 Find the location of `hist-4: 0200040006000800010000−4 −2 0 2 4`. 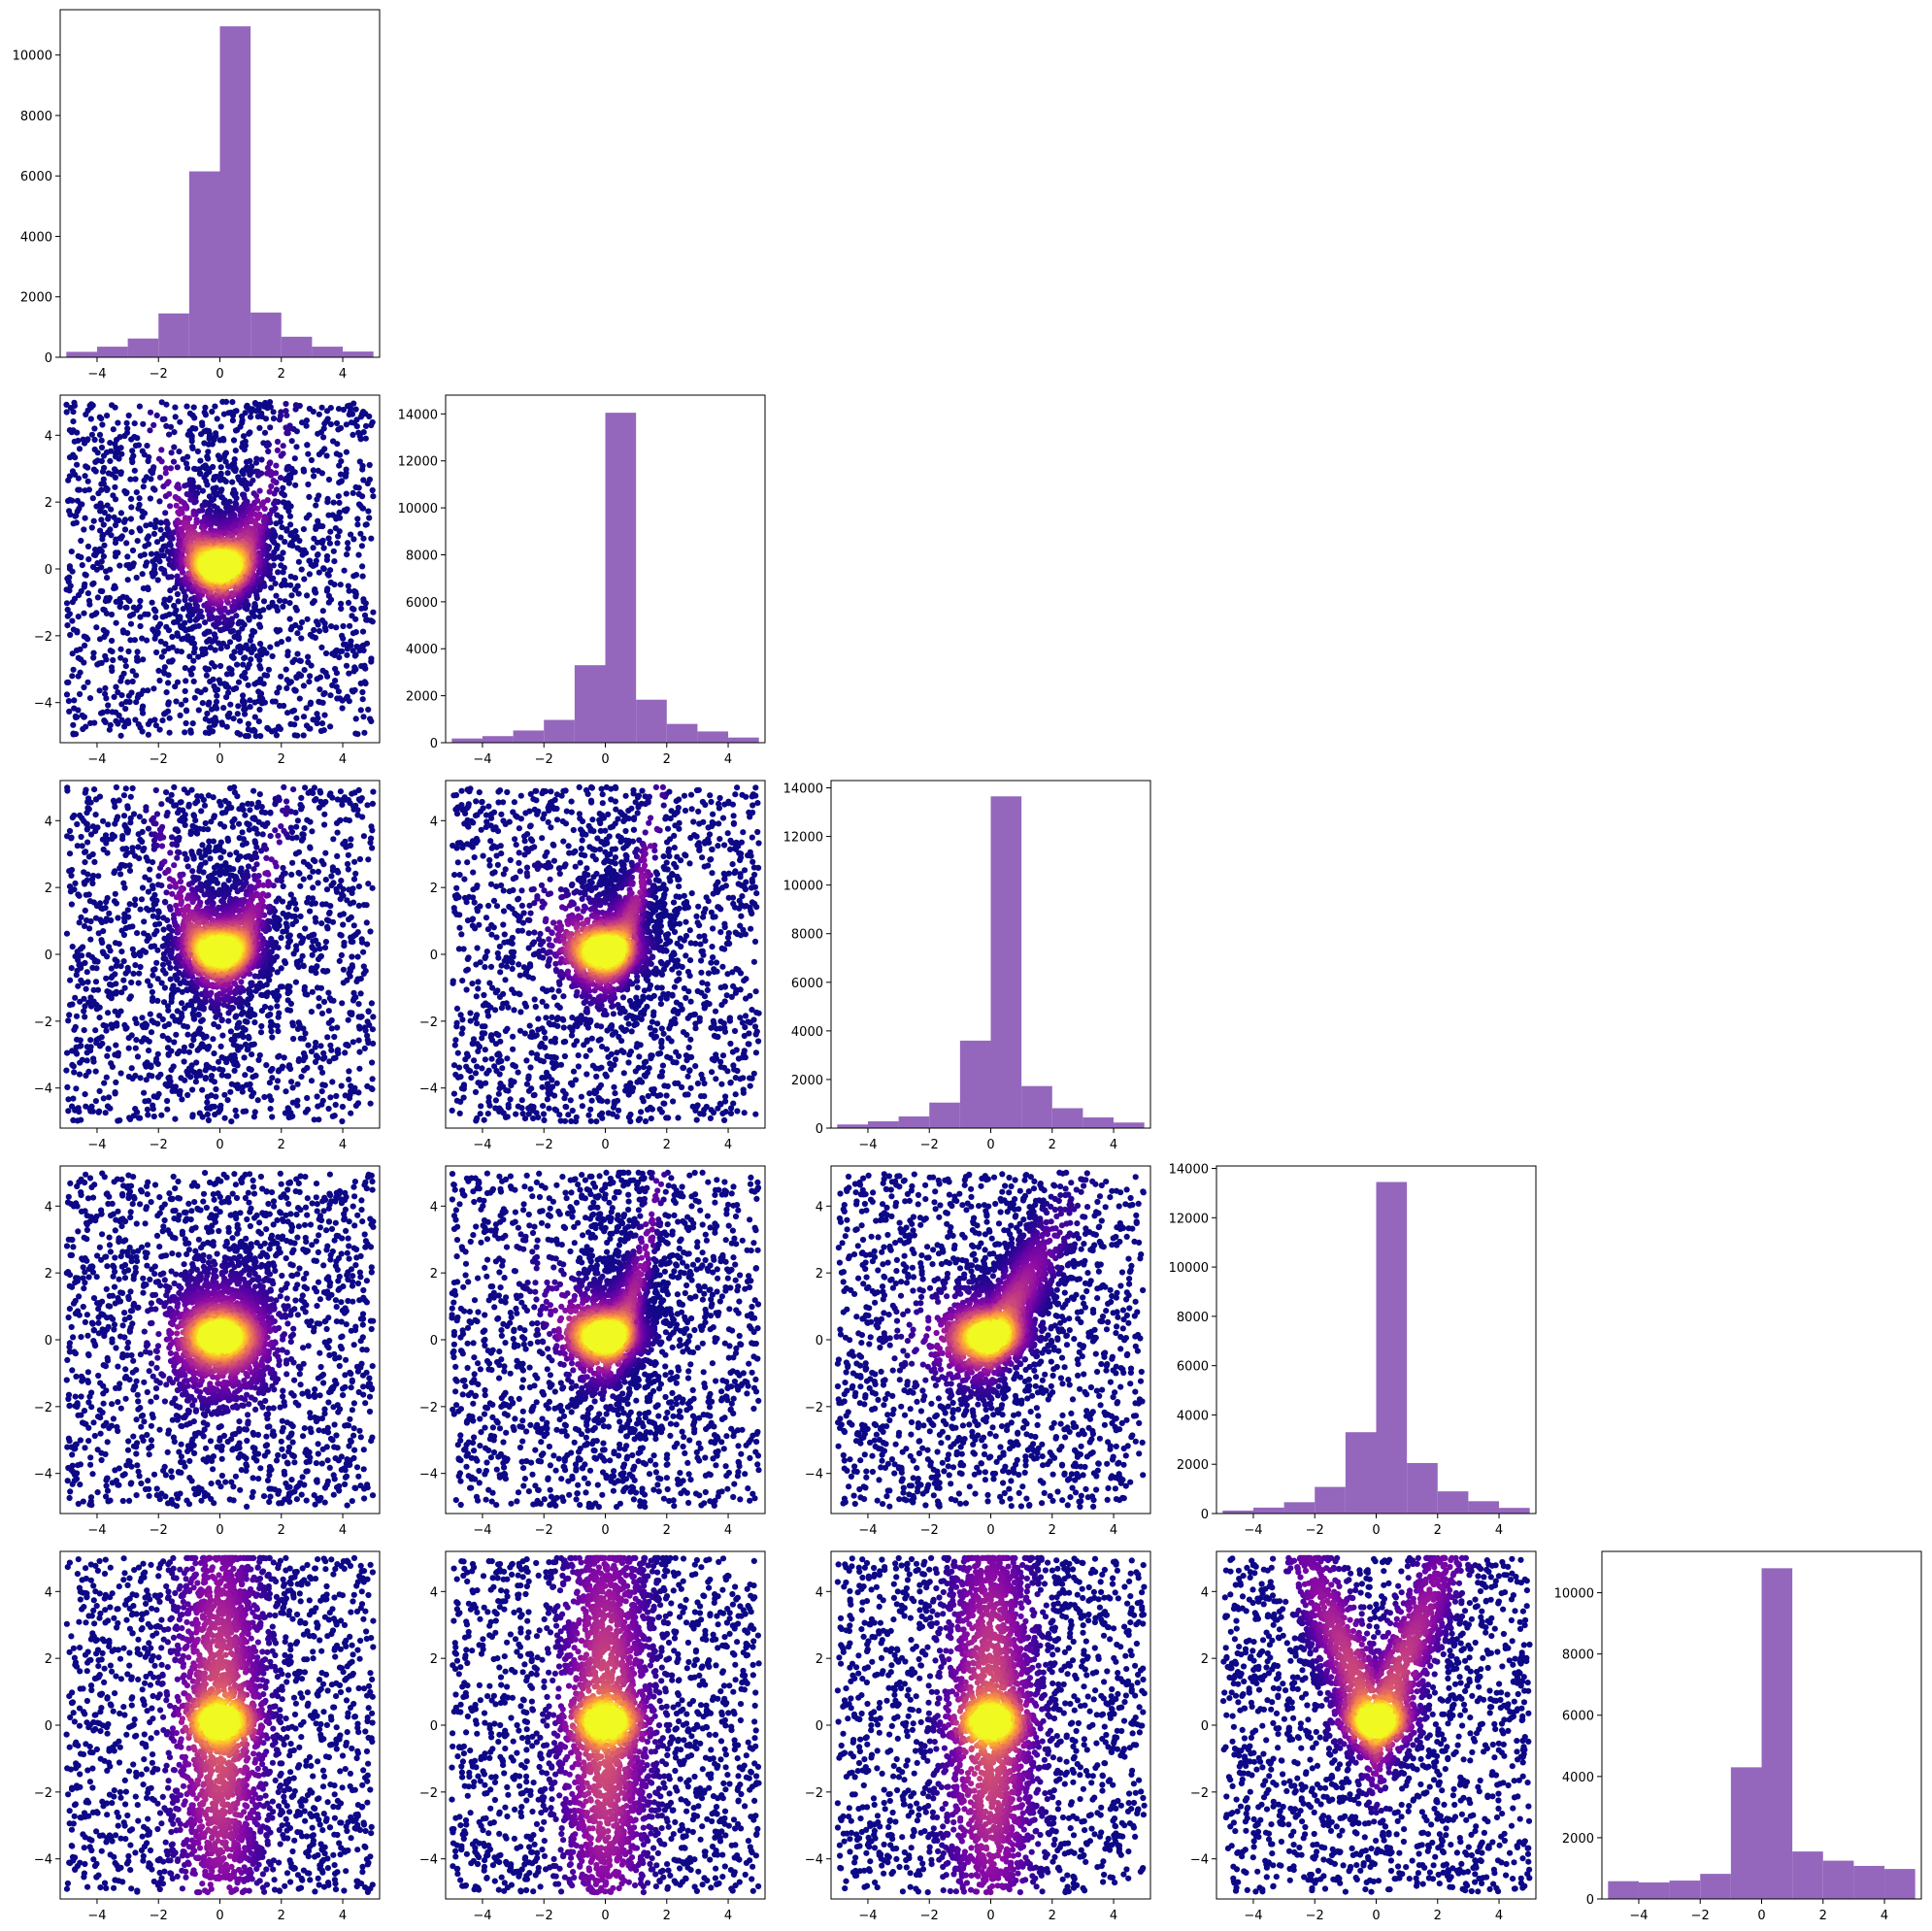

hist-4: 0200040006000800010000−4 −2 0 2 4 is located at coordinates (1737, 1737).